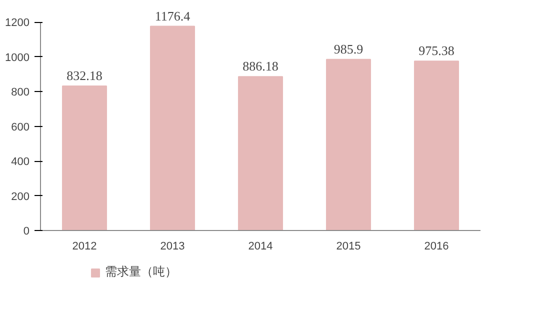  What do you see at coordinates (20, 127) in the screenshot?
I see `y-tick-label: 600` at bounding box center [20, 127].